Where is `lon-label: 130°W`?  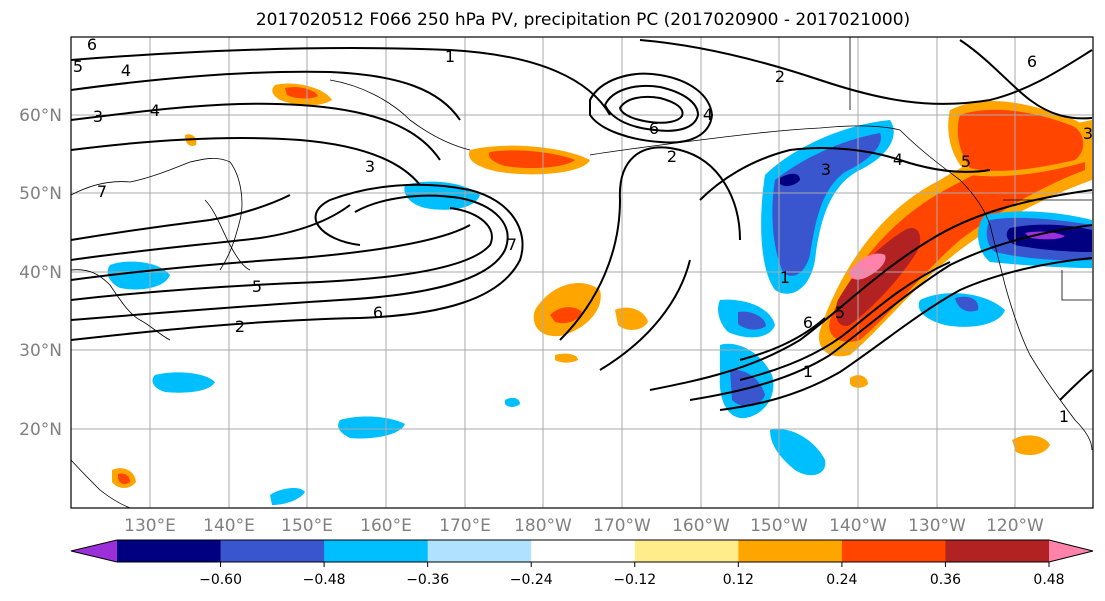 lon-label: 130°W is located at coordinates (937, 526).